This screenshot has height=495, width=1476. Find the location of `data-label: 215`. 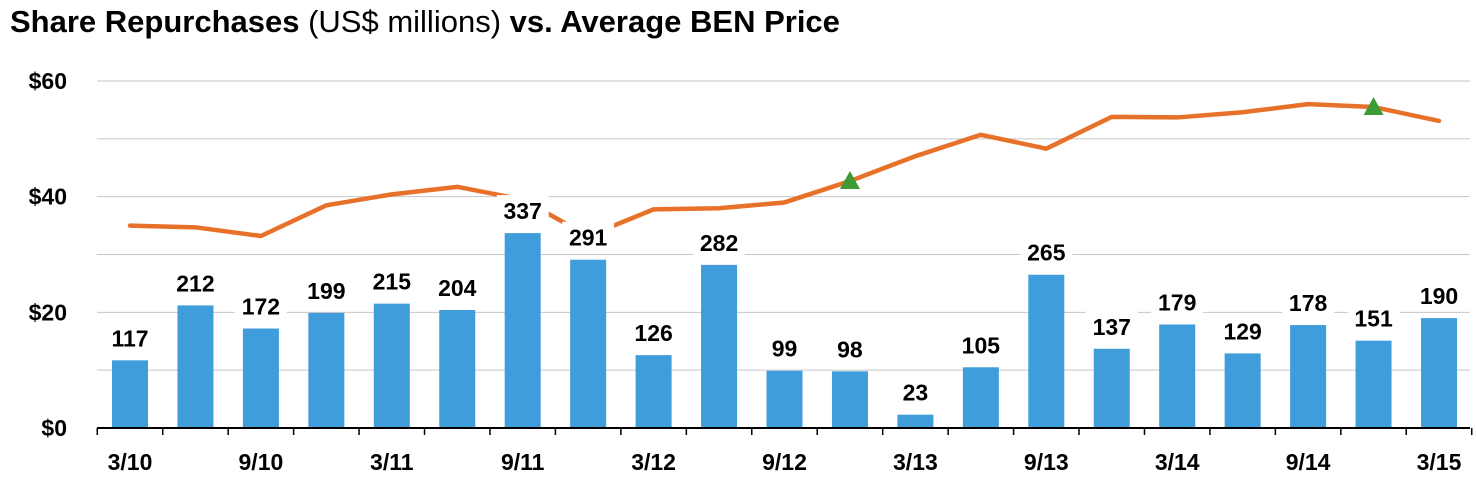

data-label: 215 is located at coordinates (392, 282).